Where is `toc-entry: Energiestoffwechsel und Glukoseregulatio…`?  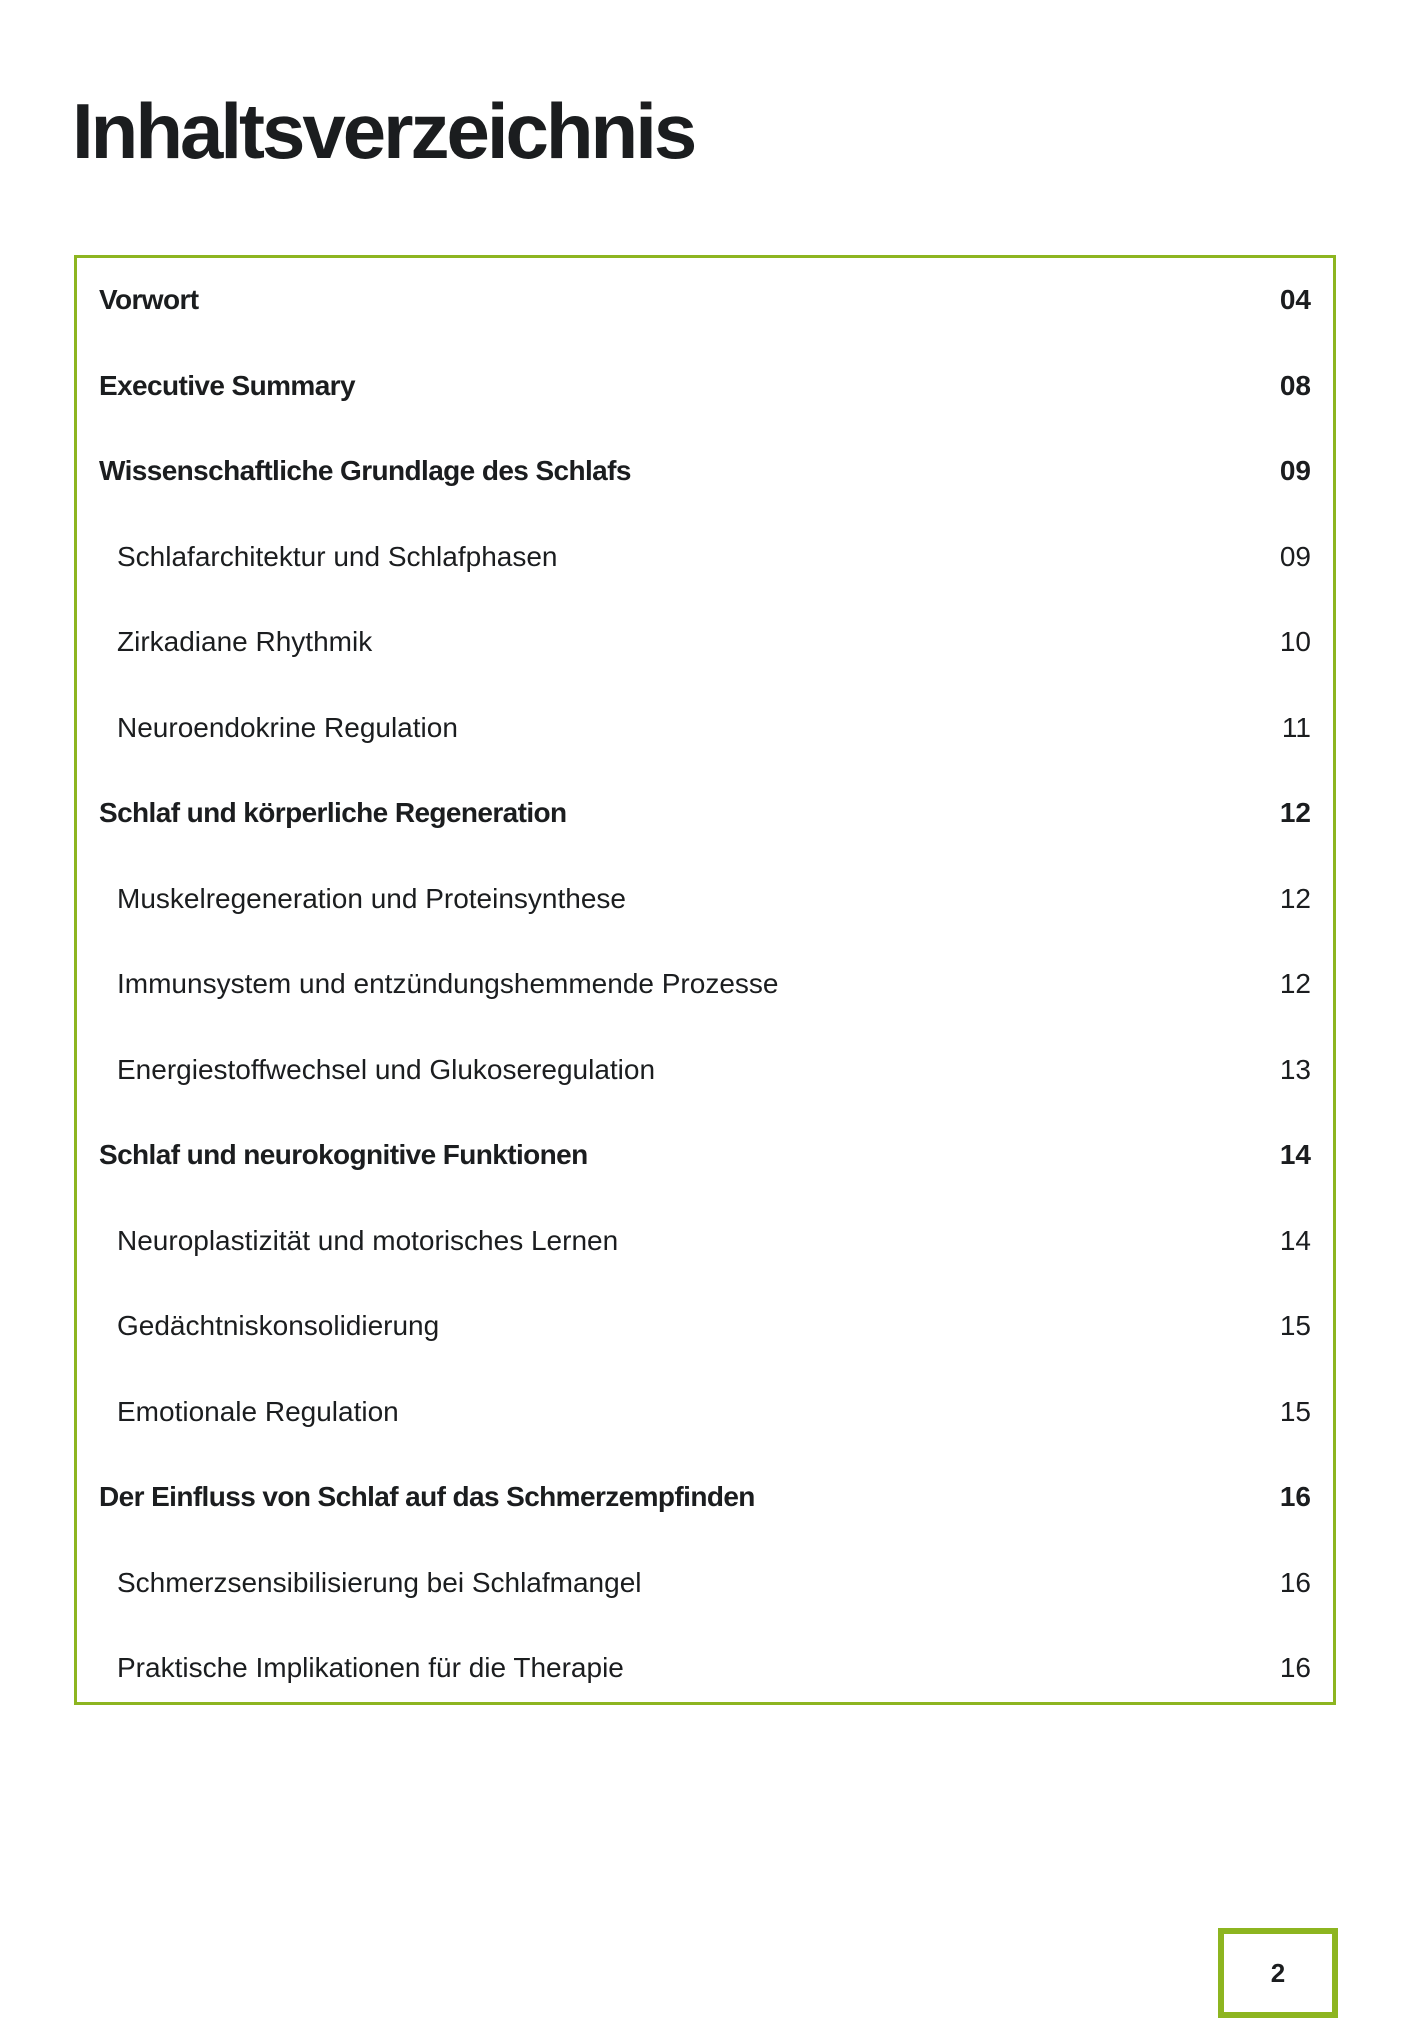
toc-entry: Energiestoffwechsel und Glukoseregulatio… is located at coordinates (705, 1070).